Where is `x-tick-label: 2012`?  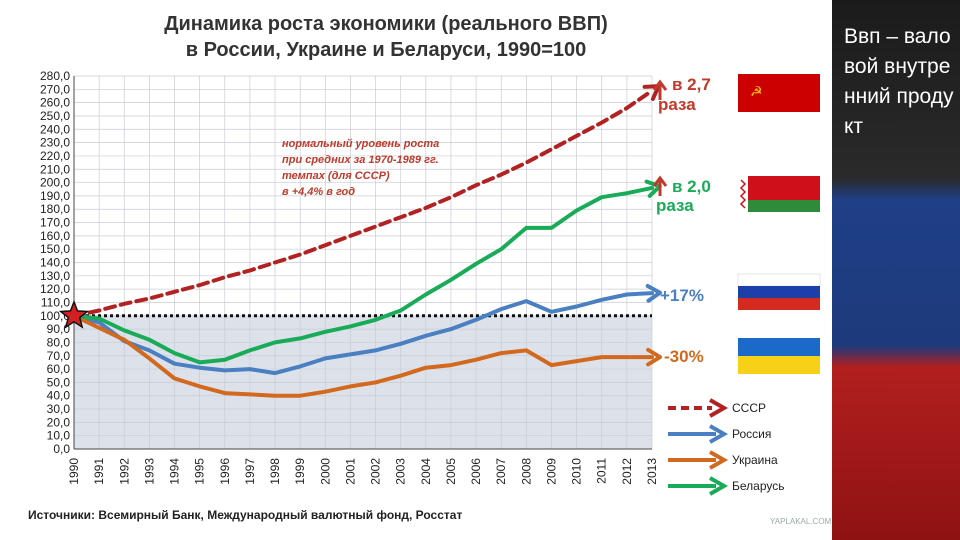
x-tick-label: 2012 is located at coordinates (627, 471).